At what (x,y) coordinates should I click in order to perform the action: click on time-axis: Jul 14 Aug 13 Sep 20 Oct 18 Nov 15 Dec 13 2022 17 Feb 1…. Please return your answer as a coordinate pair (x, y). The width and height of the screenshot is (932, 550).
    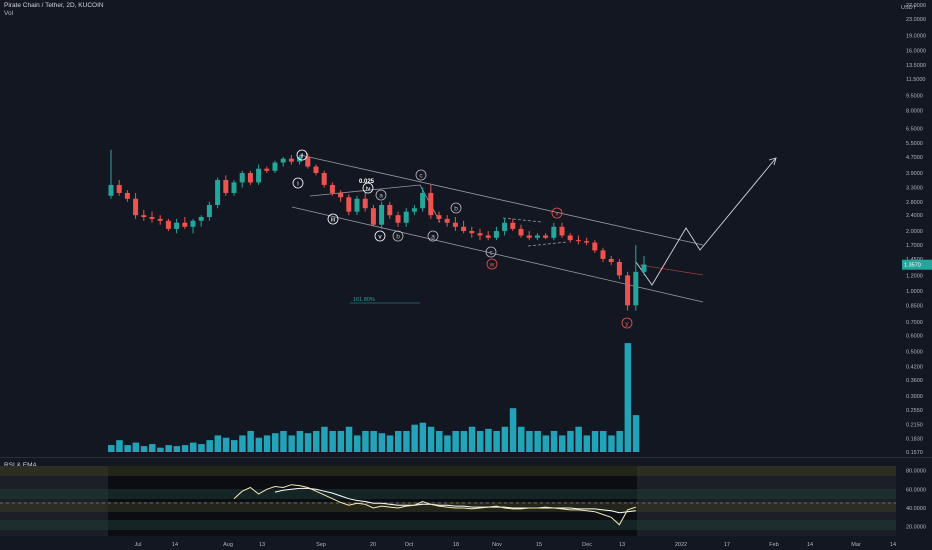
    Looking at the image, I should click on (515, 545).